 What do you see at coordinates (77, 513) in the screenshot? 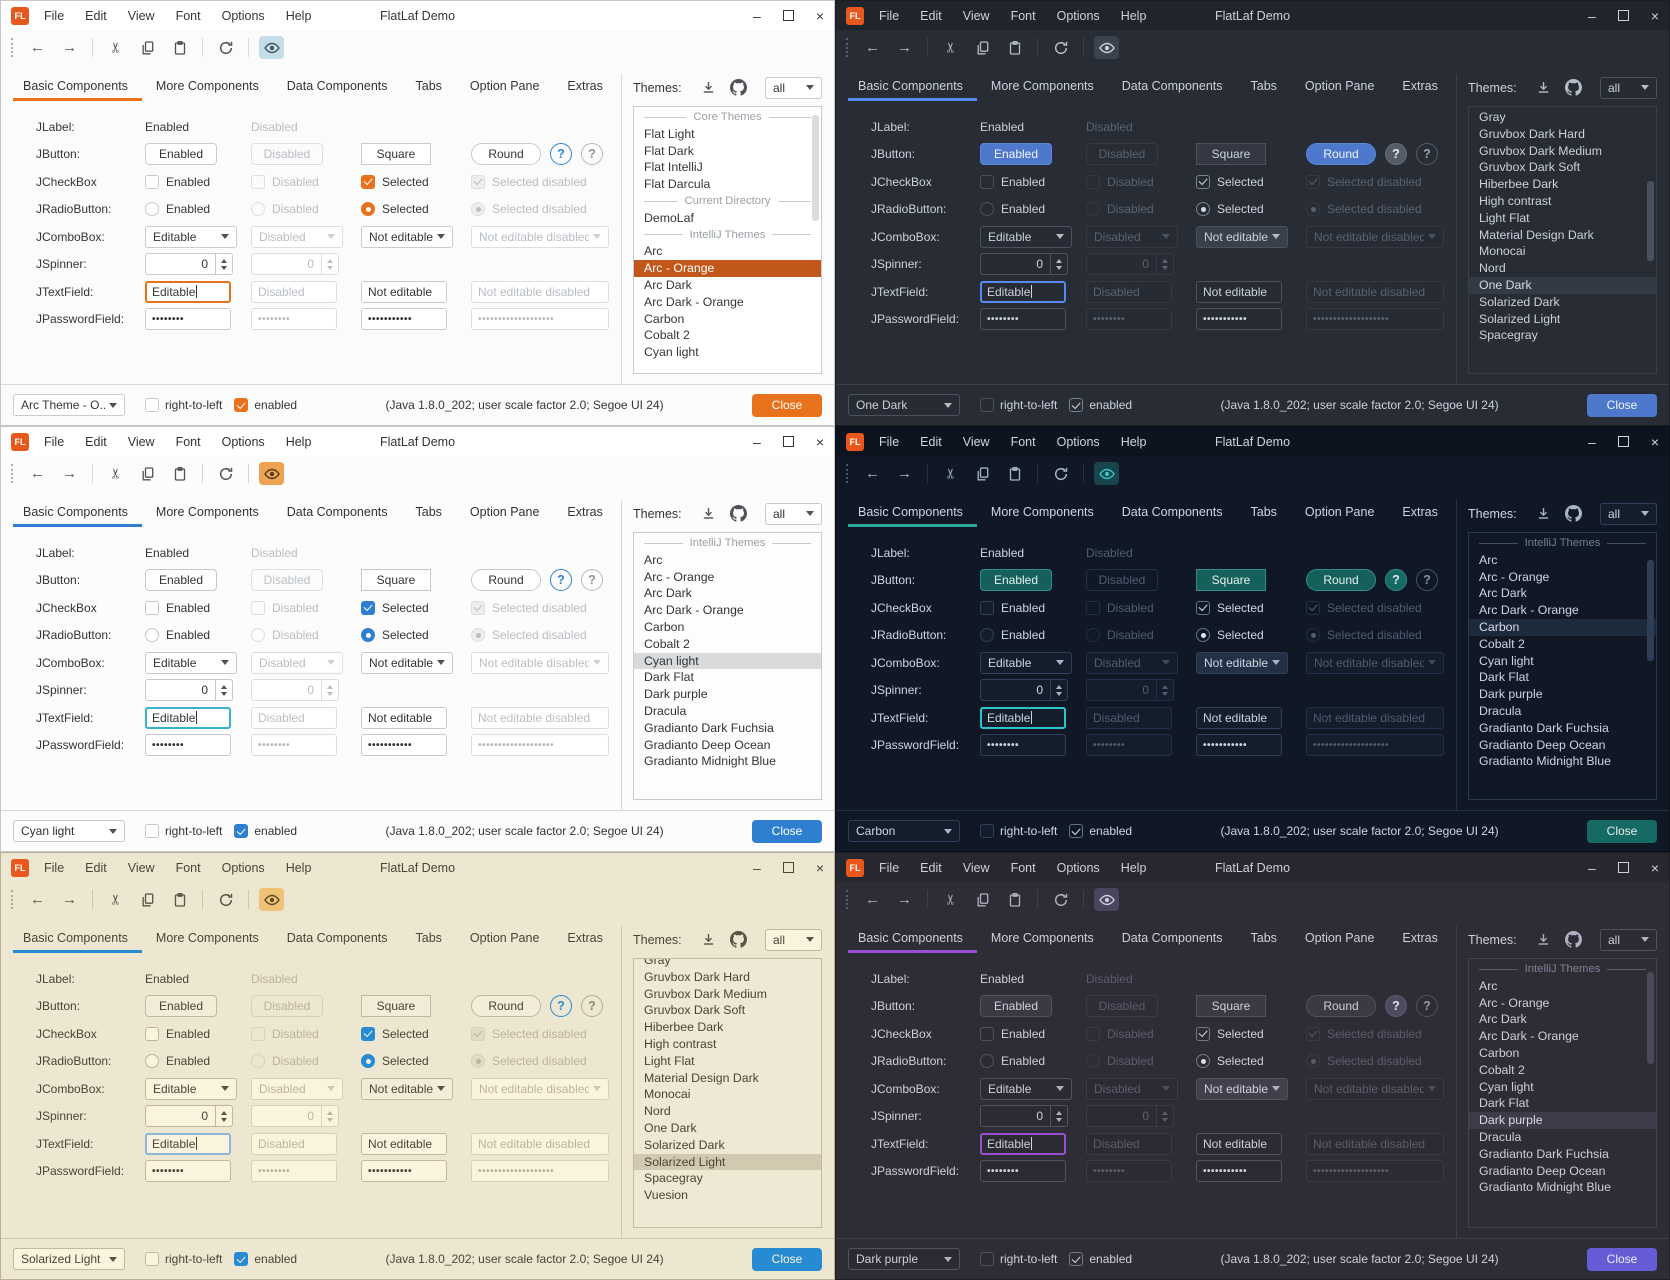
I see `tab-basic-components: Basic Components` at bounding box center [77, 513].